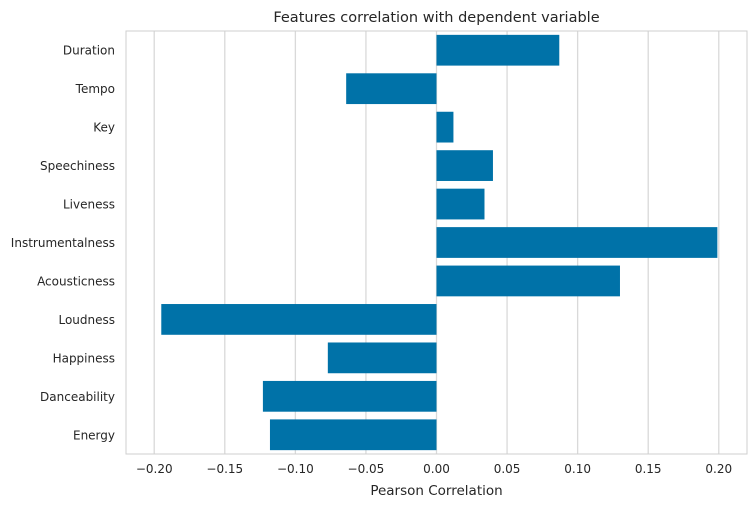  Describe the element at coordinates (299, 319) in the screenshot. I see `bar-loudness` at that location.